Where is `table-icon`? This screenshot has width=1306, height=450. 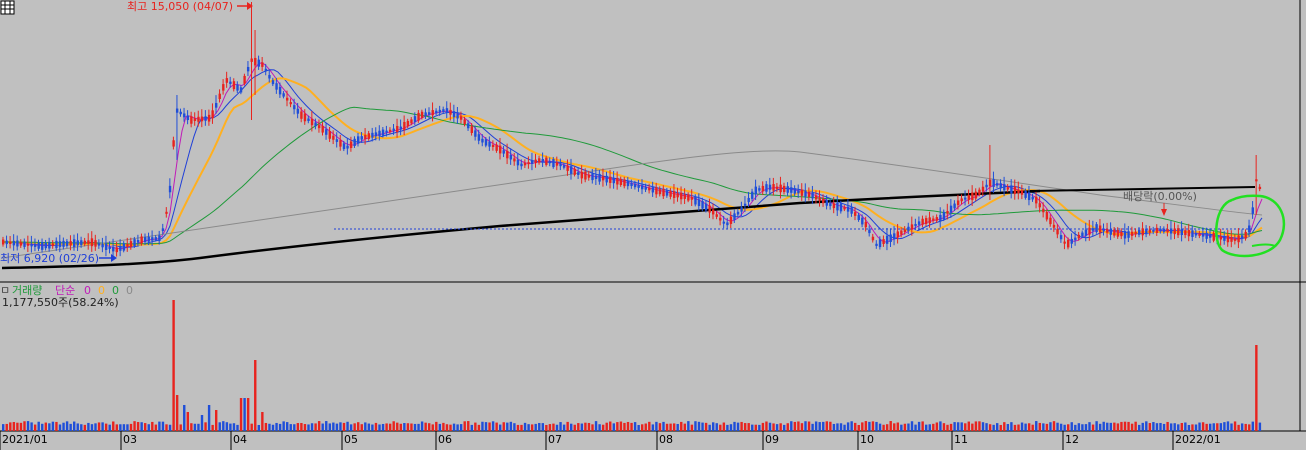 table-icon is located at coordinates (7, 7).